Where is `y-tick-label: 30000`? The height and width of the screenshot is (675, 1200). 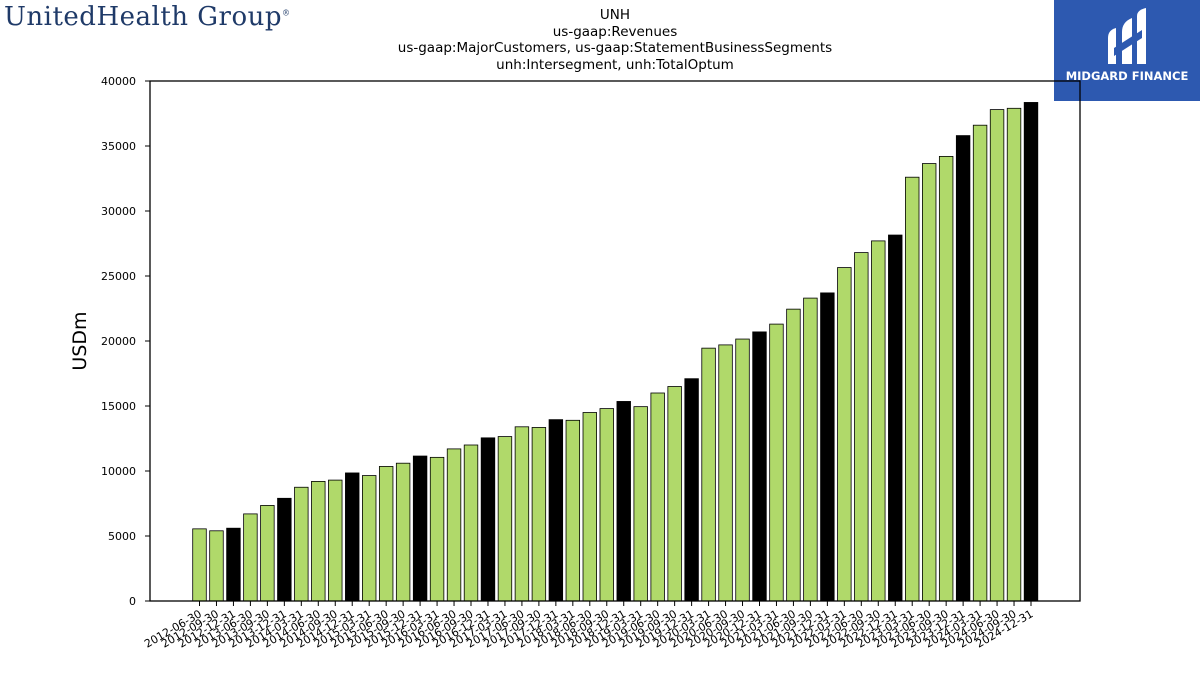 y-tick-label: 30000 is located at coordinates (118, 211).